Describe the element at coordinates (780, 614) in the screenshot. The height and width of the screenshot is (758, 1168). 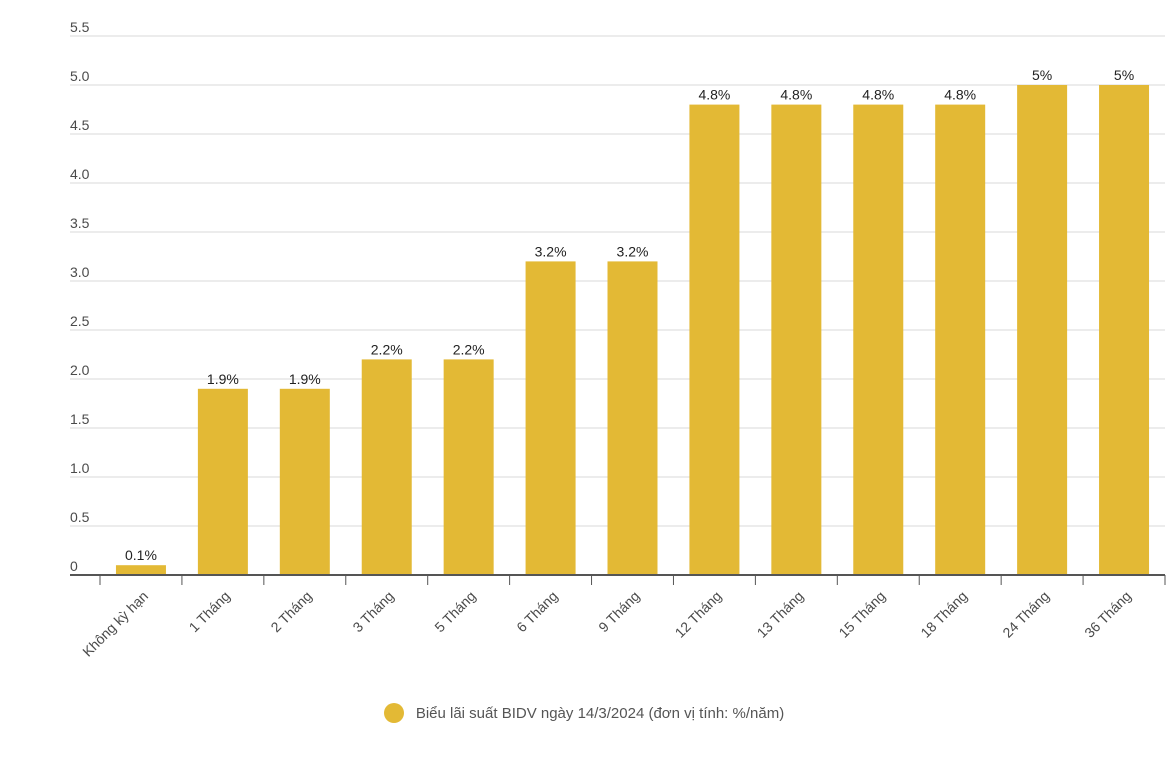
I see `x-tick-label: 13 Tháng` at that location.